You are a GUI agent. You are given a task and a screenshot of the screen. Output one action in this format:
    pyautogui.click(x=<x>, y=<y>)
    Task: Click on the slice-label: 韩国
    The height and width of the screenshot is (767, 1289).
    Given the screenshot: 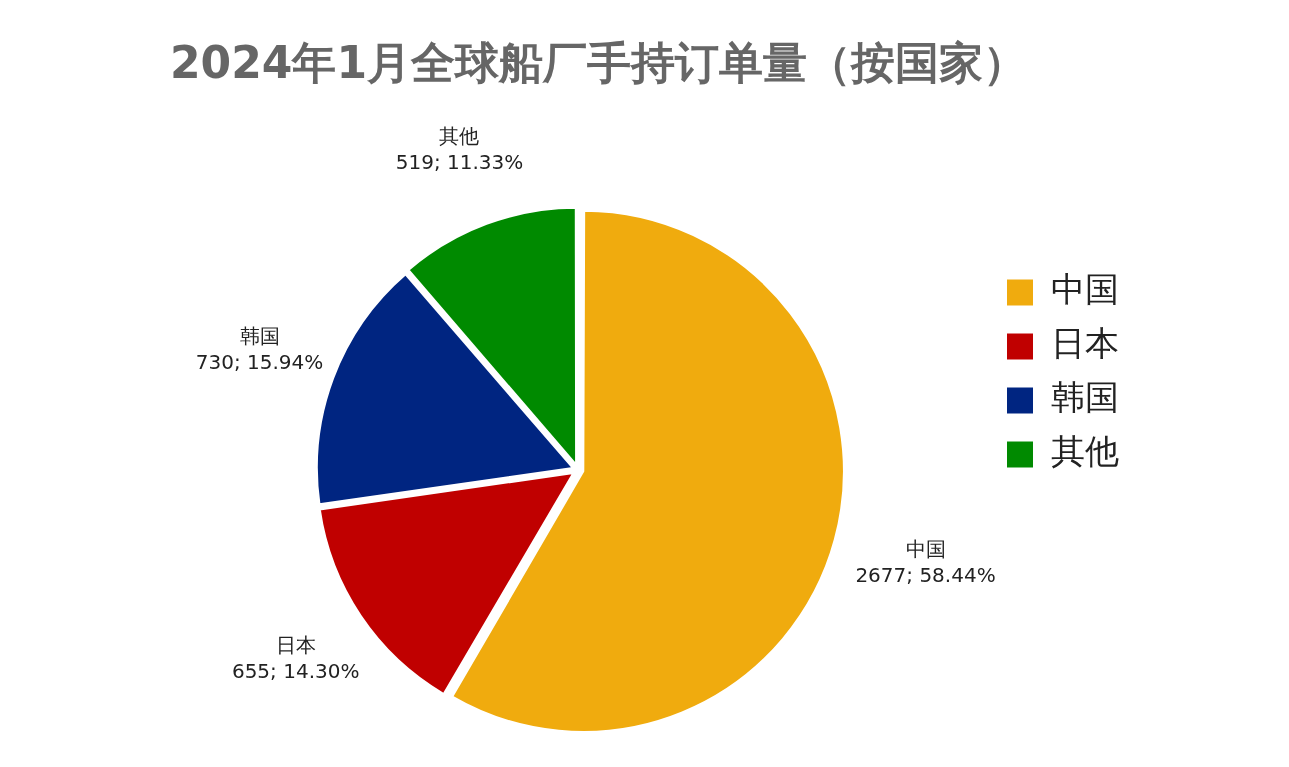 What is the action you would take?
    pyautogui.click(x=259, y=335)
    